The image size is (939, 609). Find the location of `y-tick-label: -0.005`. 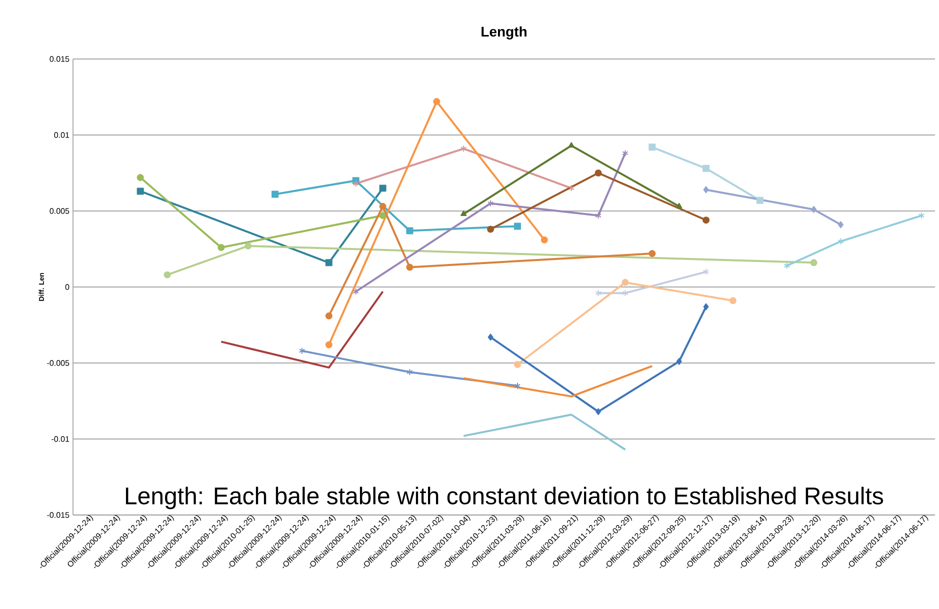

y-tick-label: -0.005 is located at coordinates (58, 363).